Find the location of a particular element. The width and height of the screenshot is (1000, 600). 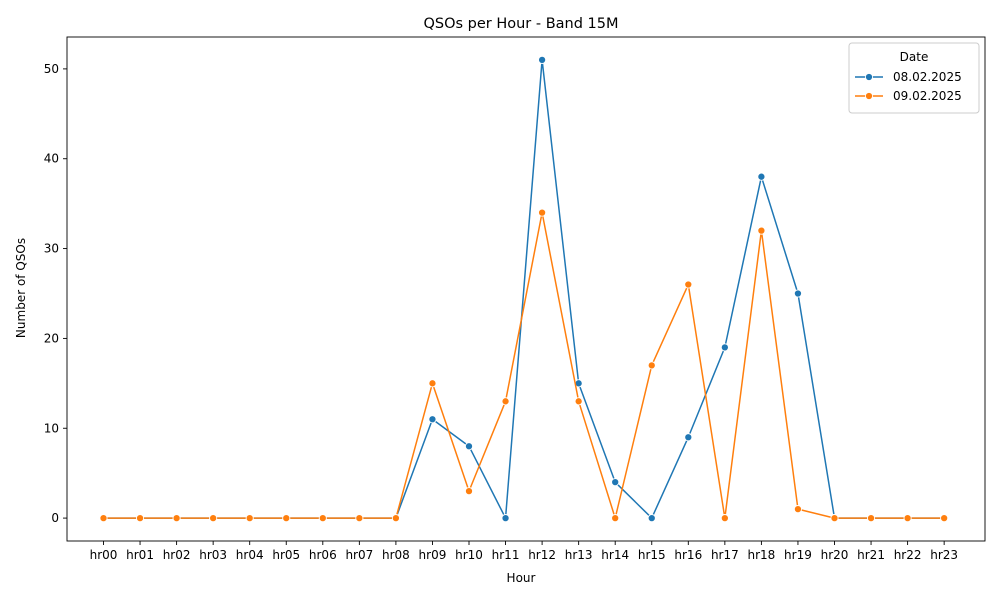

x-tick-label-hr18: hr18 is located at coordinates (761, 555).